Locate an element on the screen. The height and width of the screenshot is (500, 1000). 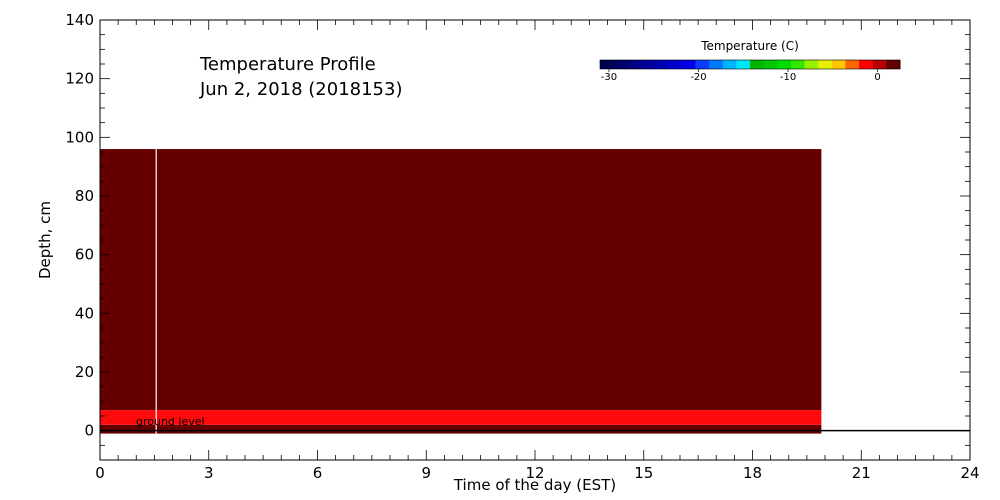
colorbar-ticks: -30 -20 -10 0 is located at coordinates (741, 76).